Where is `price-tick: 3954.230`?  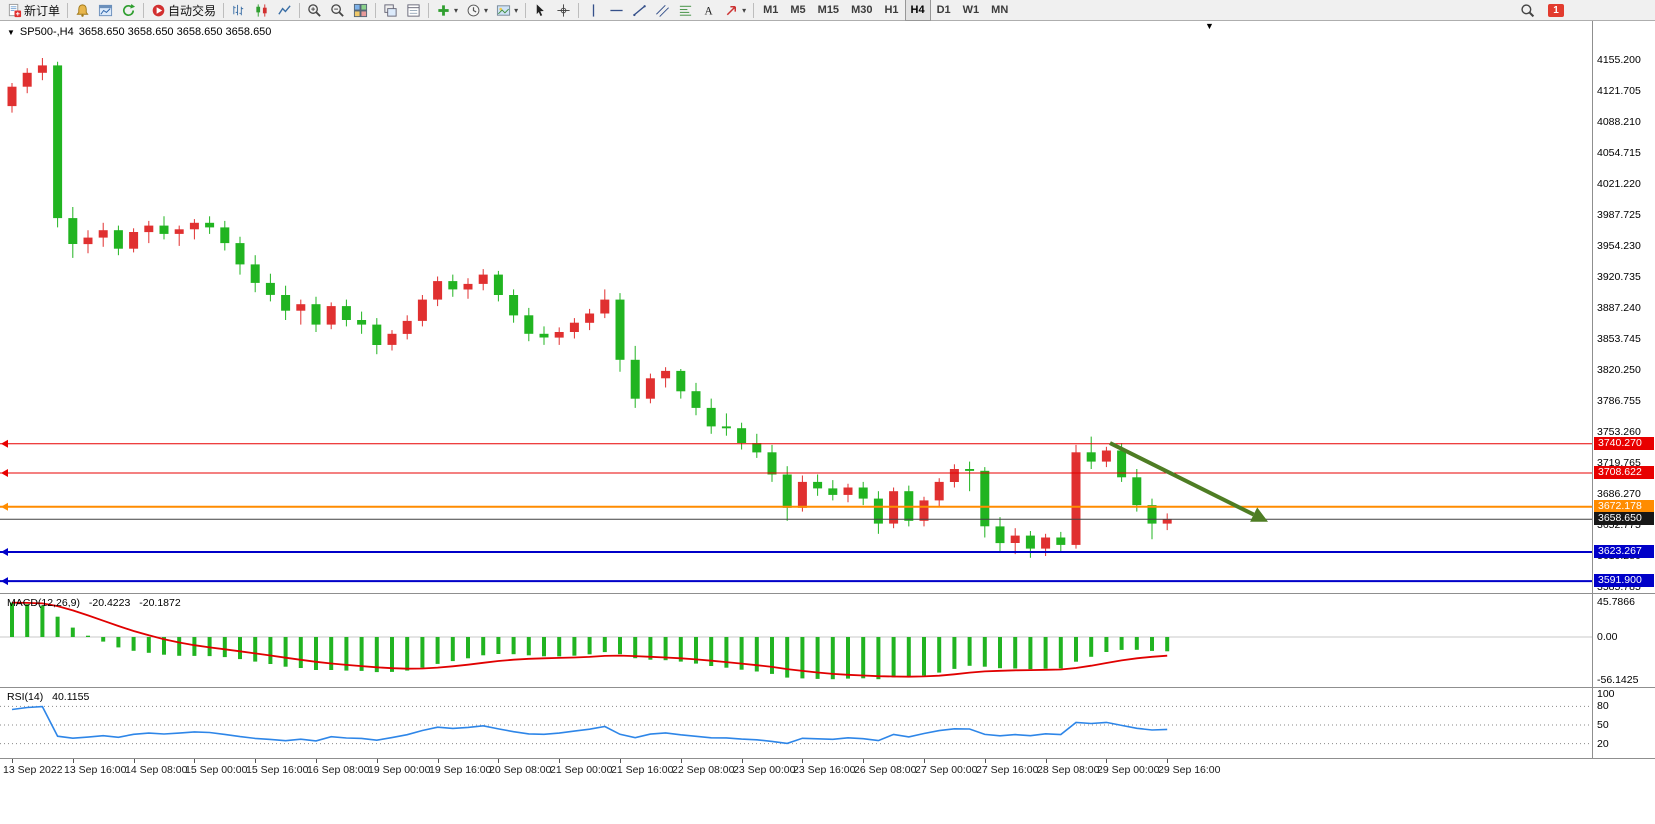 price-tick: 3954.230 is located at coordinates (1619, 246).